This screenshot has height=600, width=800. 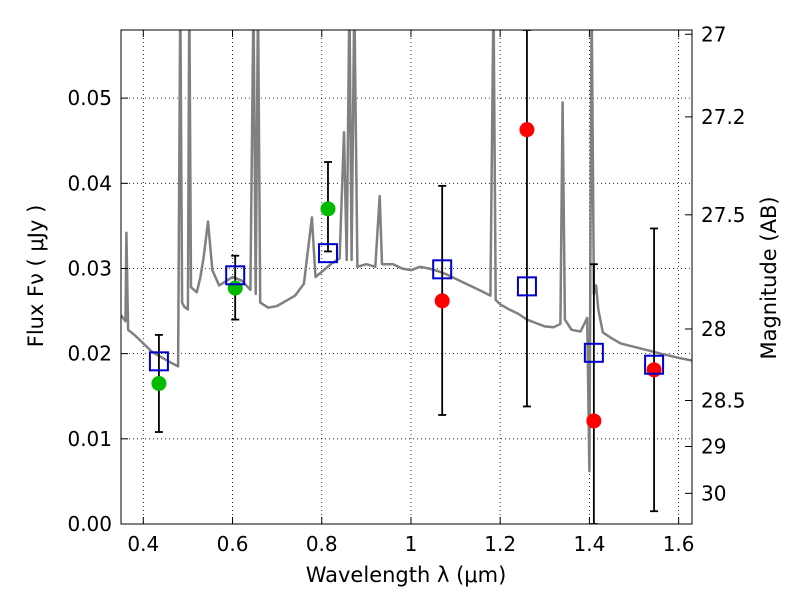 What do you see at coordinates (723, 401) in the screenshot?
I see `right-tick-label: 28.5` at bounding box center [723, 401].